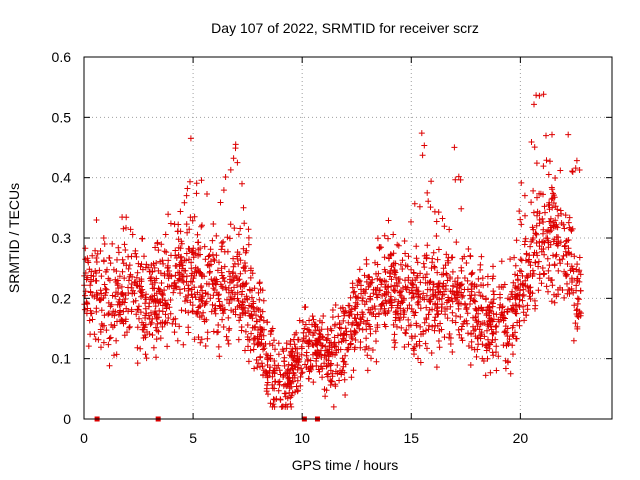  What do you see at coordinates (14, 238) in the screenshot?
I see `y-axis-label: SRMTID / TECUs` at bounding box center [14, 238].